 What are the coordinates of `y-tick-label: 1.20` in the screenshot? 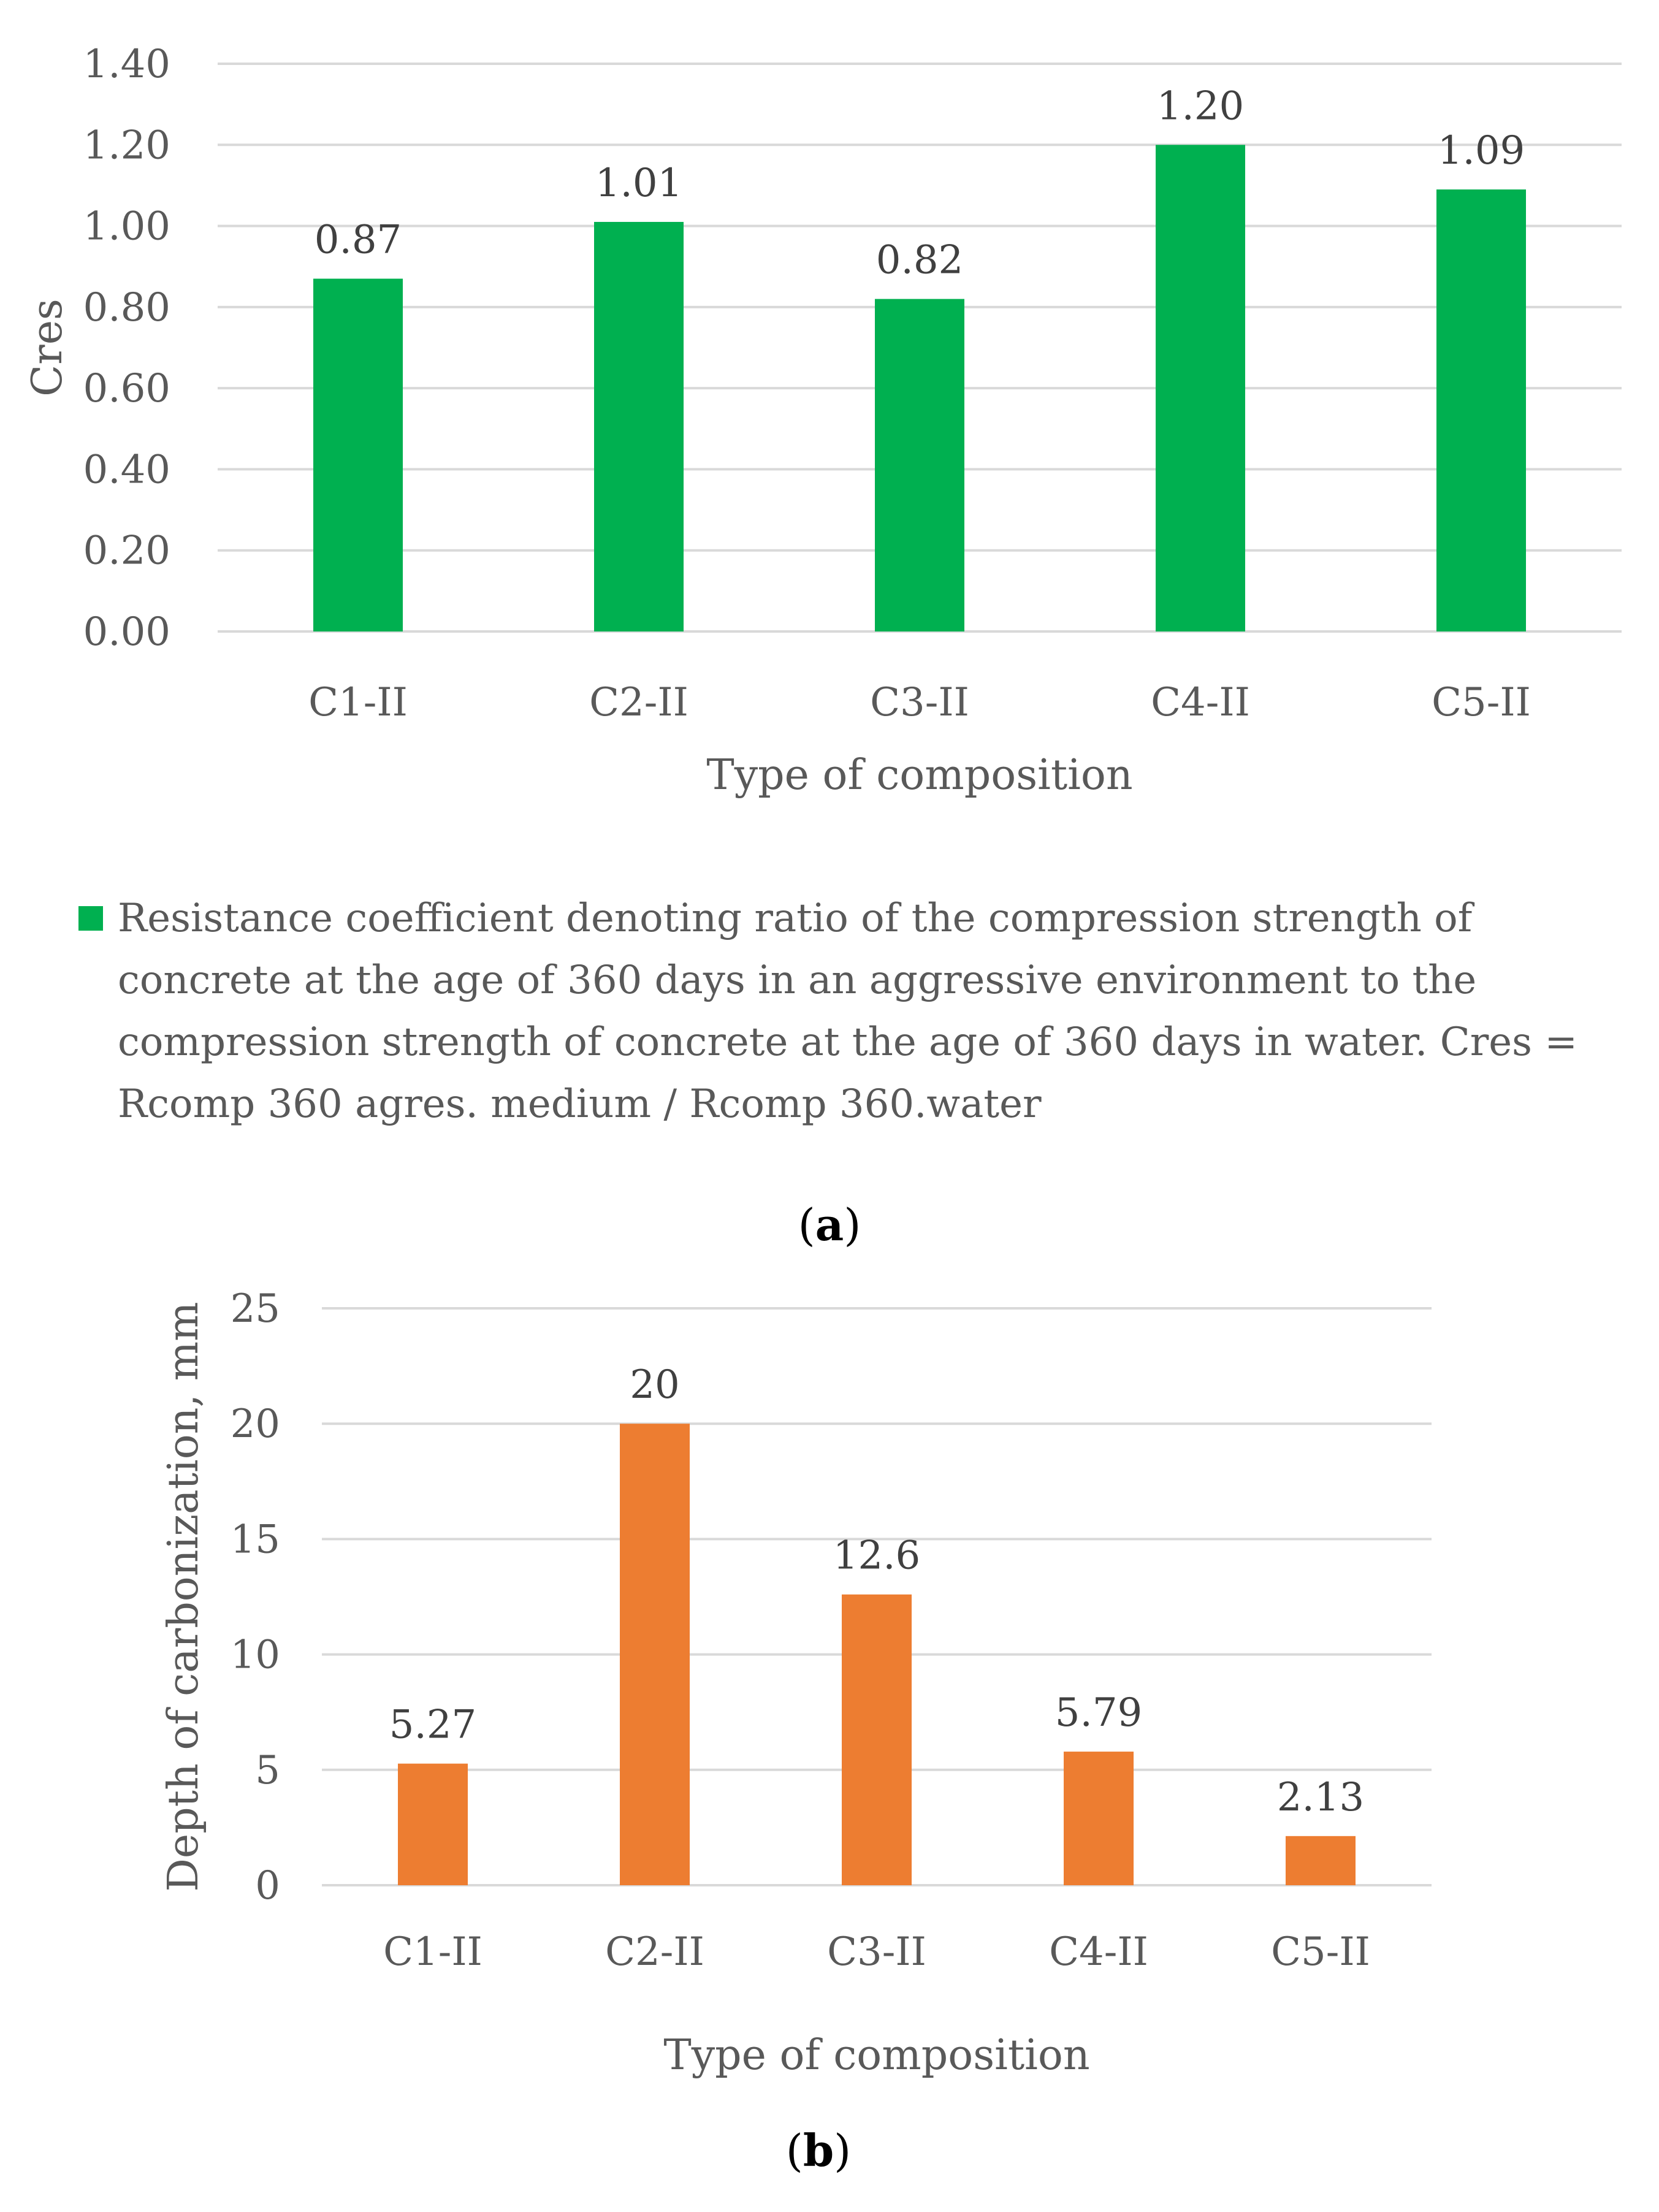 It's located at (127, 145).